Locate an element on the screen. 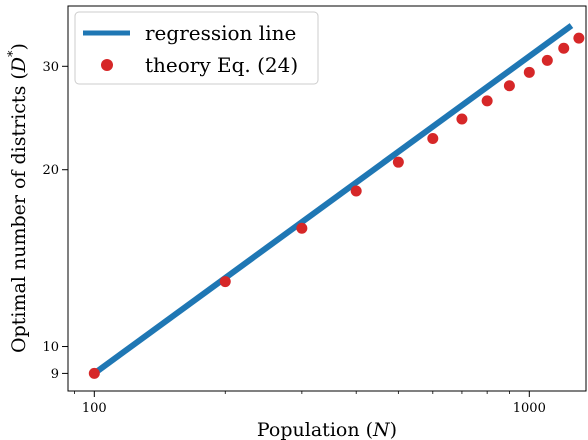 The width and height of the screenshot is (588, 440). y-axis-label: Optimal number of districts (D*) is located at coordinates (18, 198).